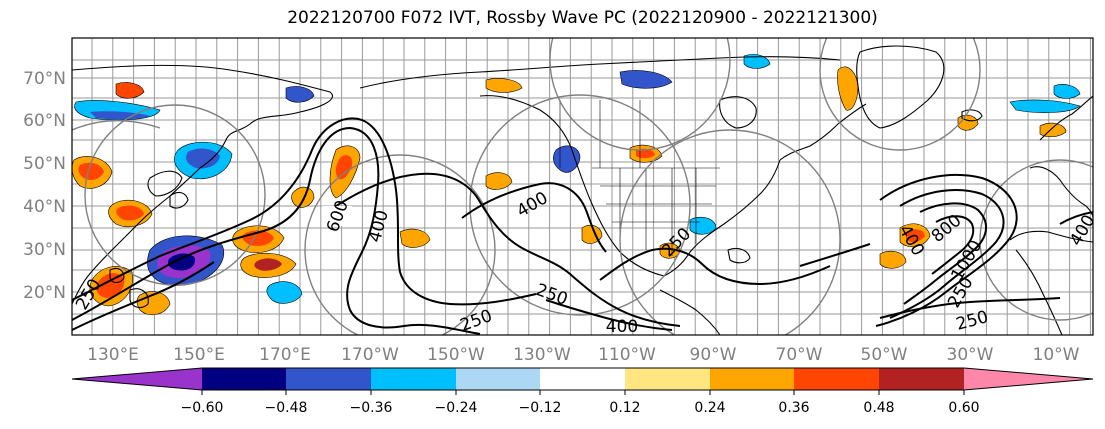 Image resolution: width=1105 pixels, height=429 pixels. What do you see at coordinates (970, 355) in the screenshot?
I see `longitude-label: 30°W` at bounding box center [970, 355].